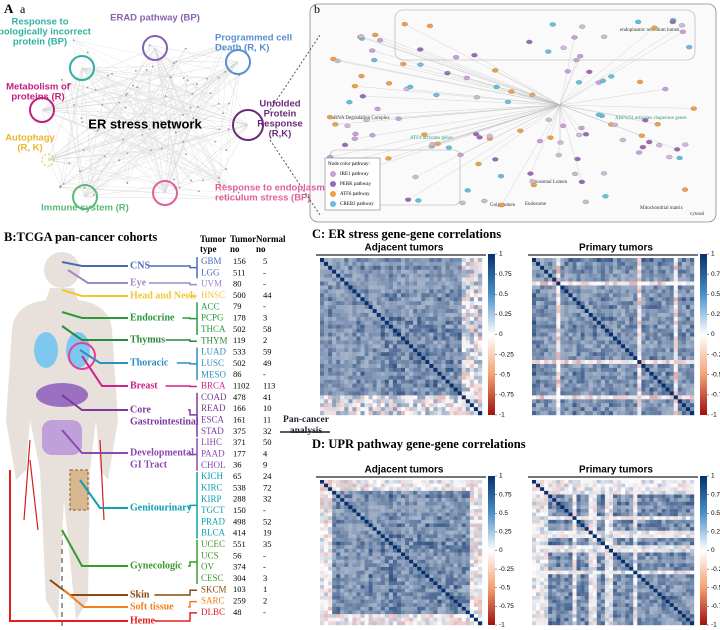 This screenshot has width=720, height=630. Describe the element at coordinates (267, 499) in the screenshot. I see `normal-count: 32` at that location.